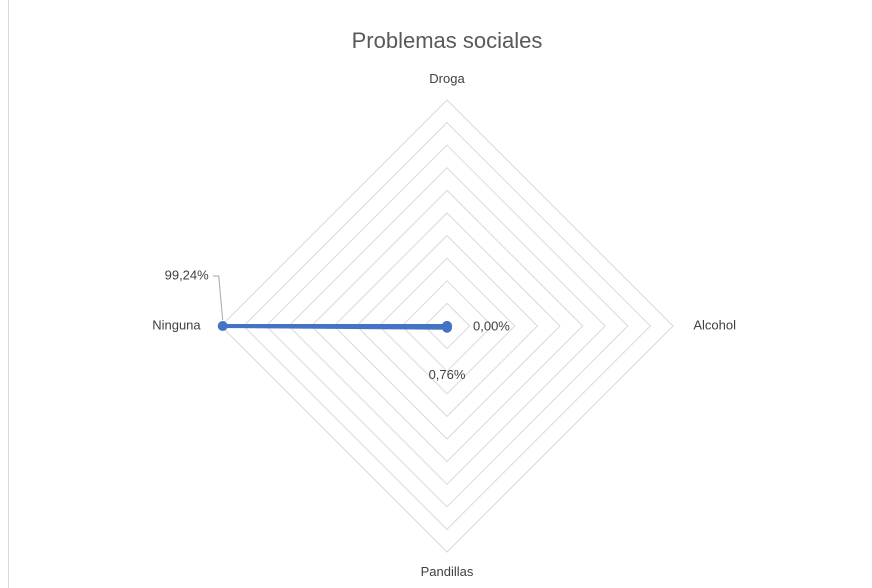  I want to click on category-label: Droga, so click(447, 78).